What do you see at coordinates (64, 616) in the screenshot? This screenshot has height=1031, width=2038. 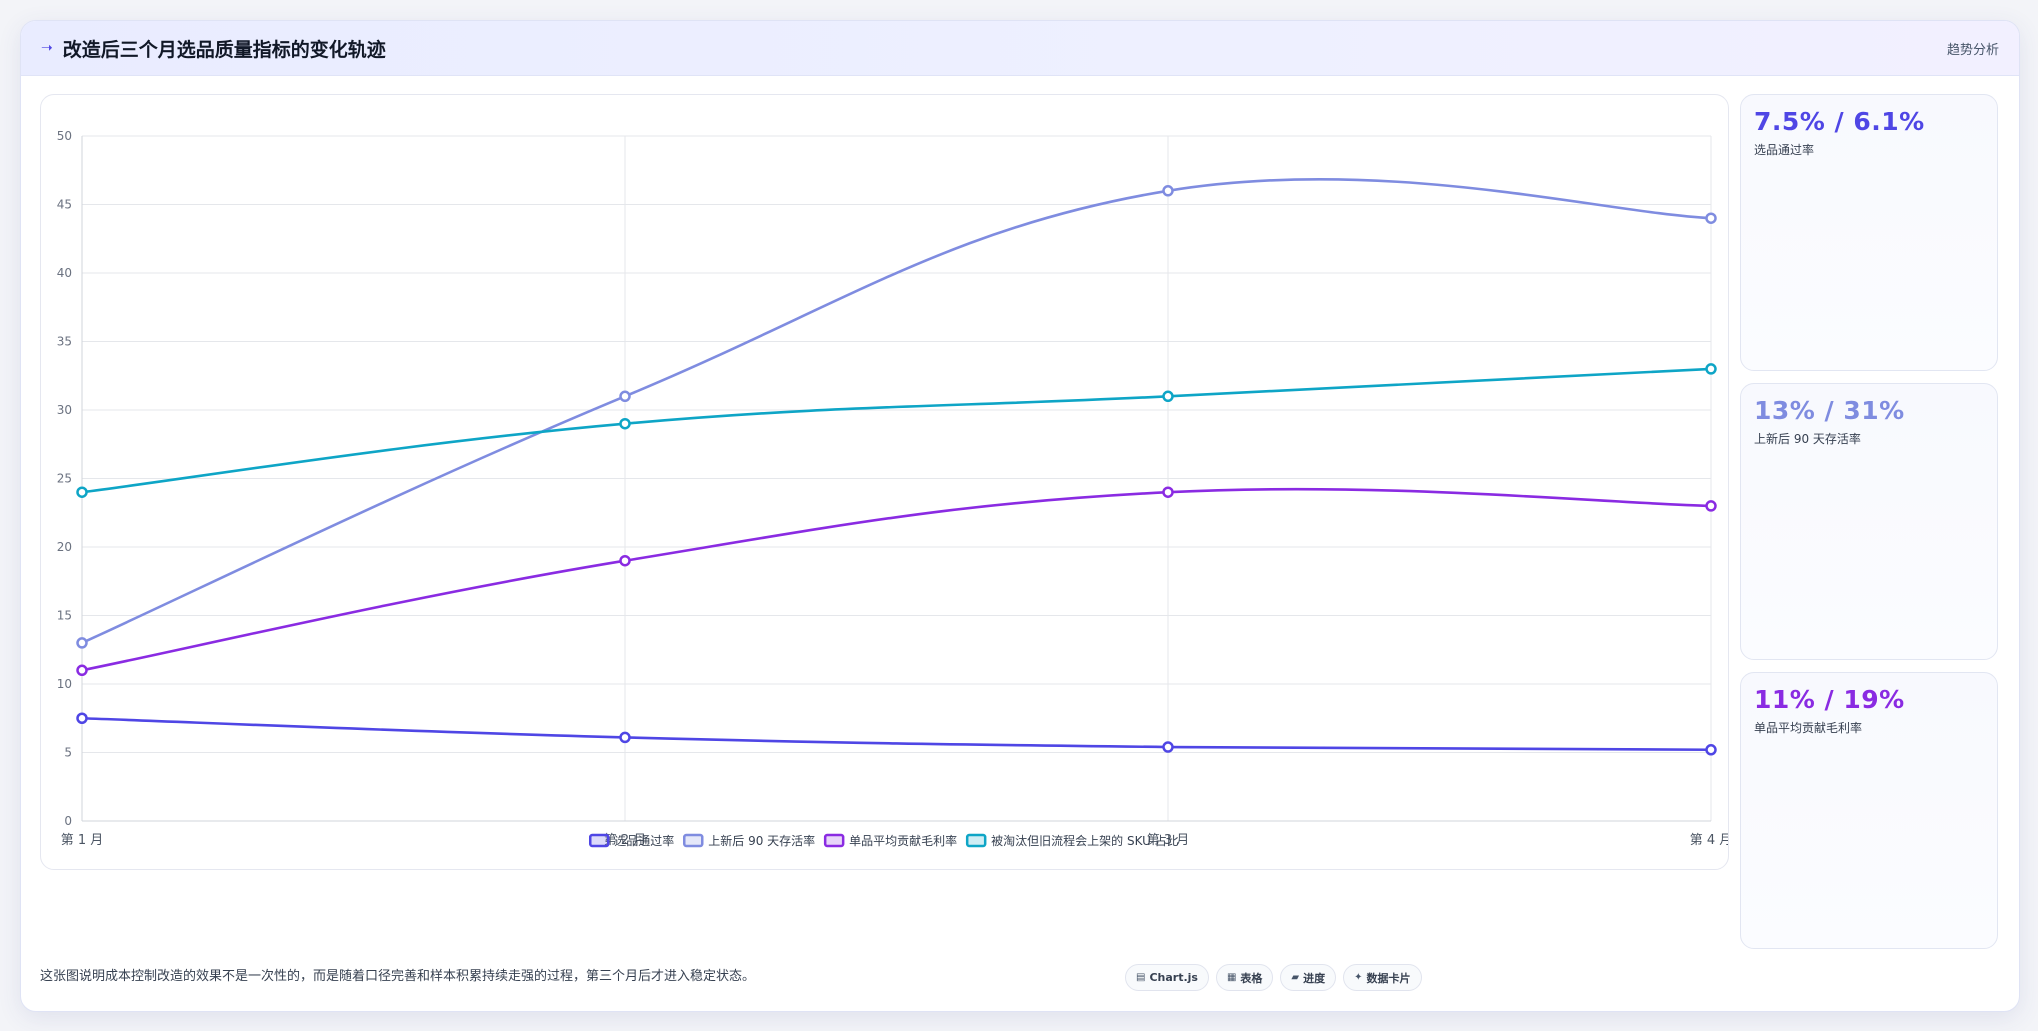 I see `y-tick-label: 15` at bounding box center [64, 616].